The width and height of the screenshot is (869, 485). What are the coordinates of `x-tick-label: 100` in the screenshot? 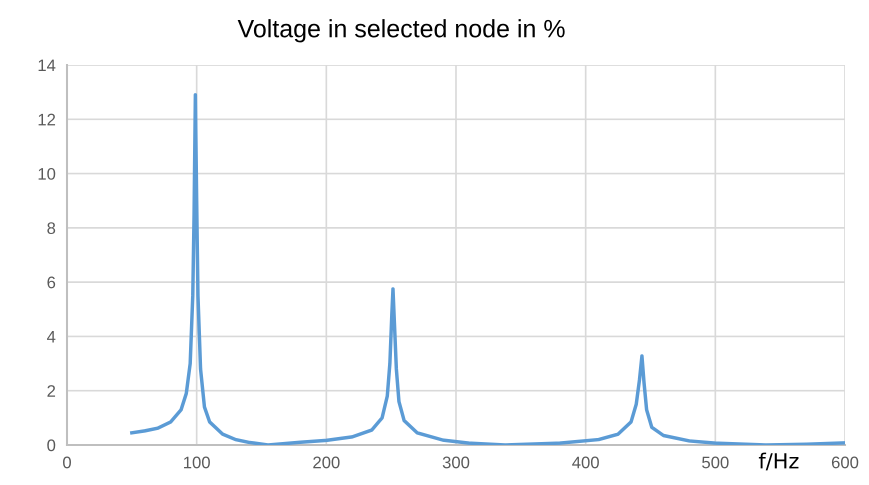 It's located at (197, 462).